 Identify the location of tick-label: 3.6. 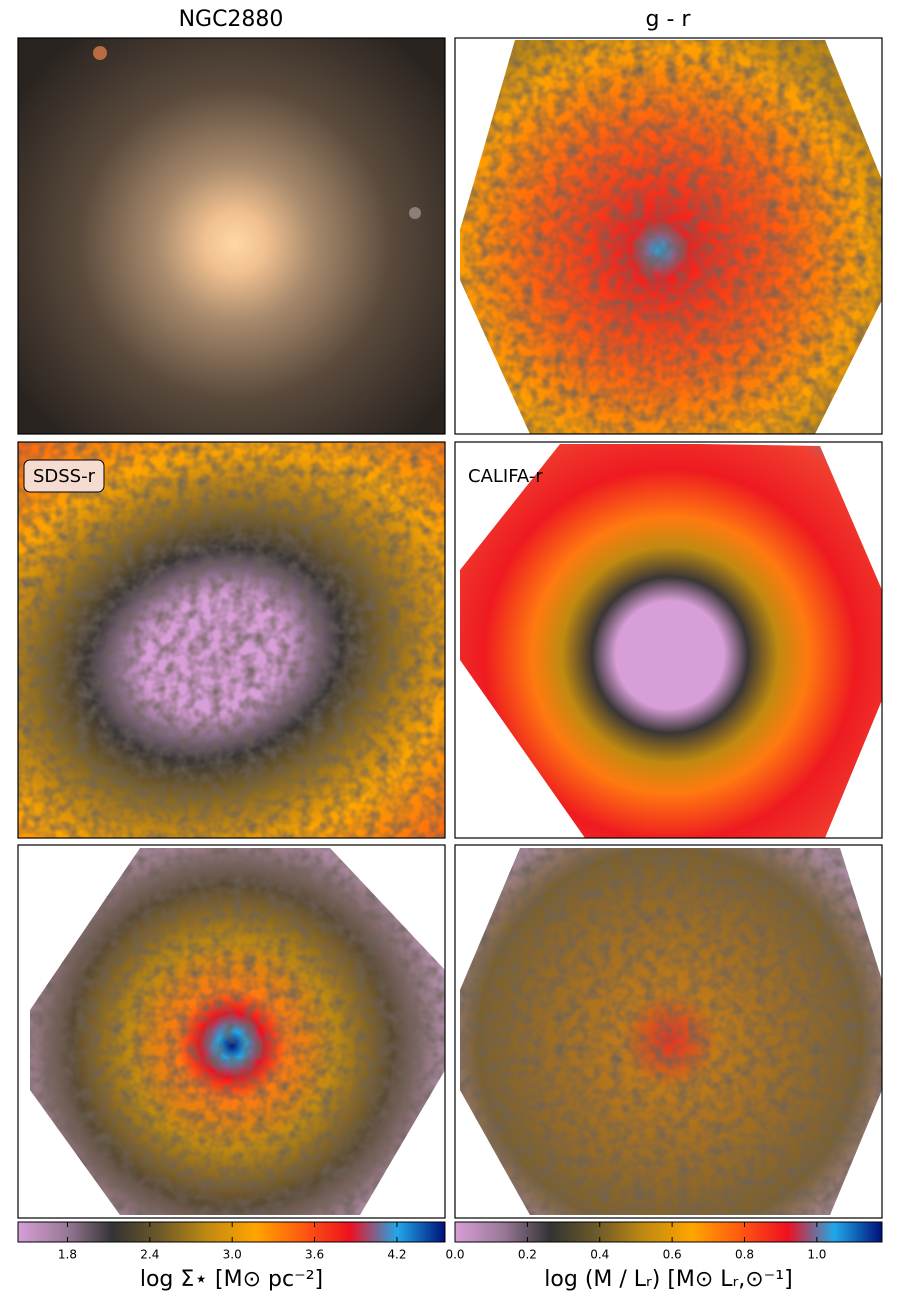
(314, 1255).